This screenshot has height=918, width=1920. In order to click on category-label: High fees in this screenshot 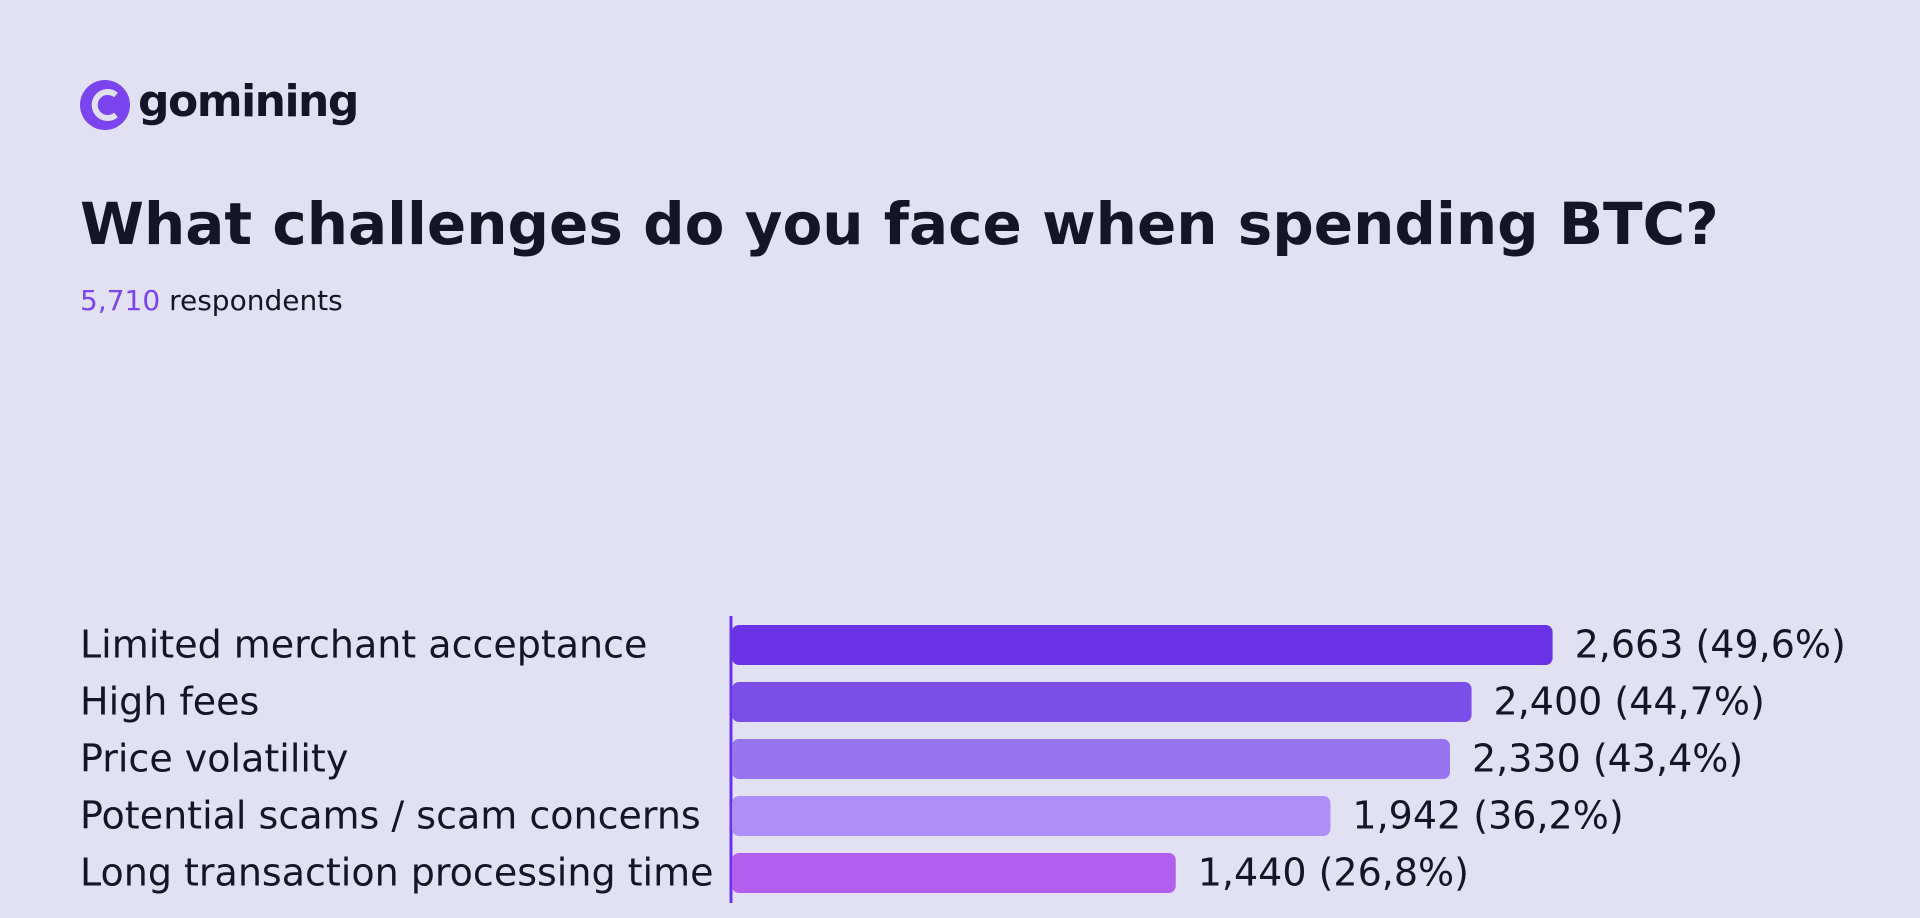, I will do `click(169, 702)`.